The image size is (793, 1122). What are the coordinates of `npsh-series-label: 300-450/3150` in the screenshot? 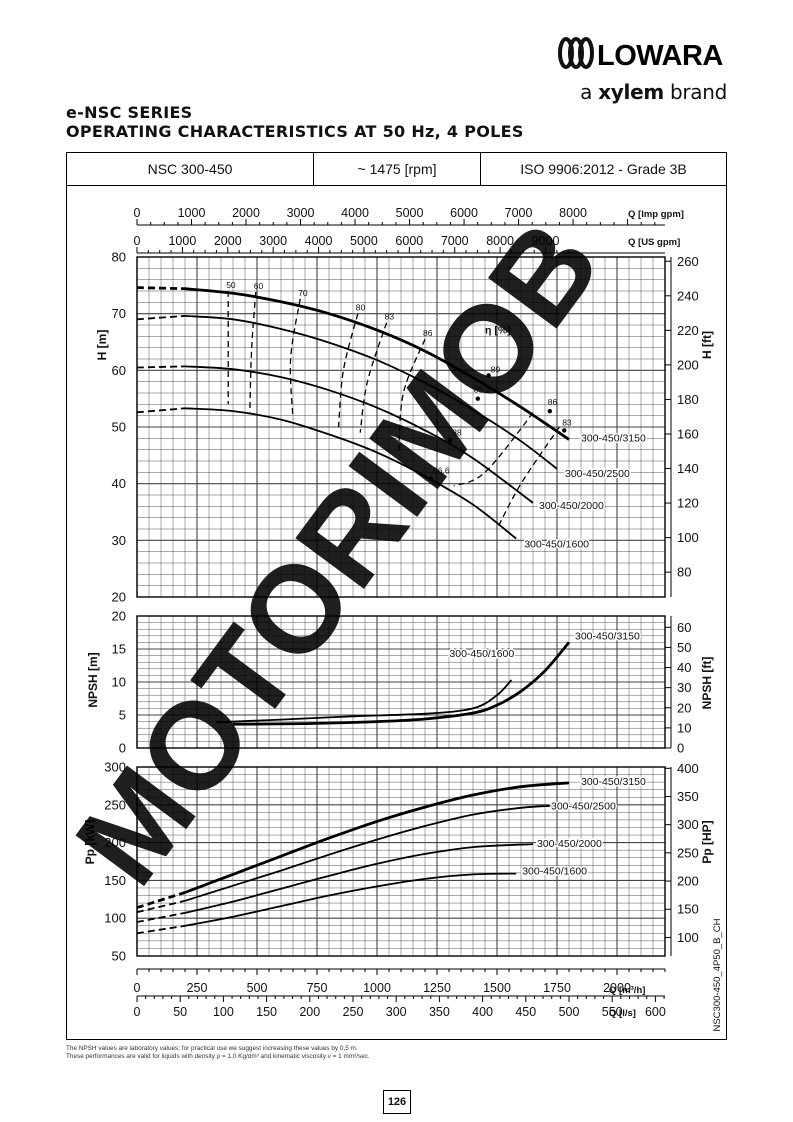 It's located at (607, 636).